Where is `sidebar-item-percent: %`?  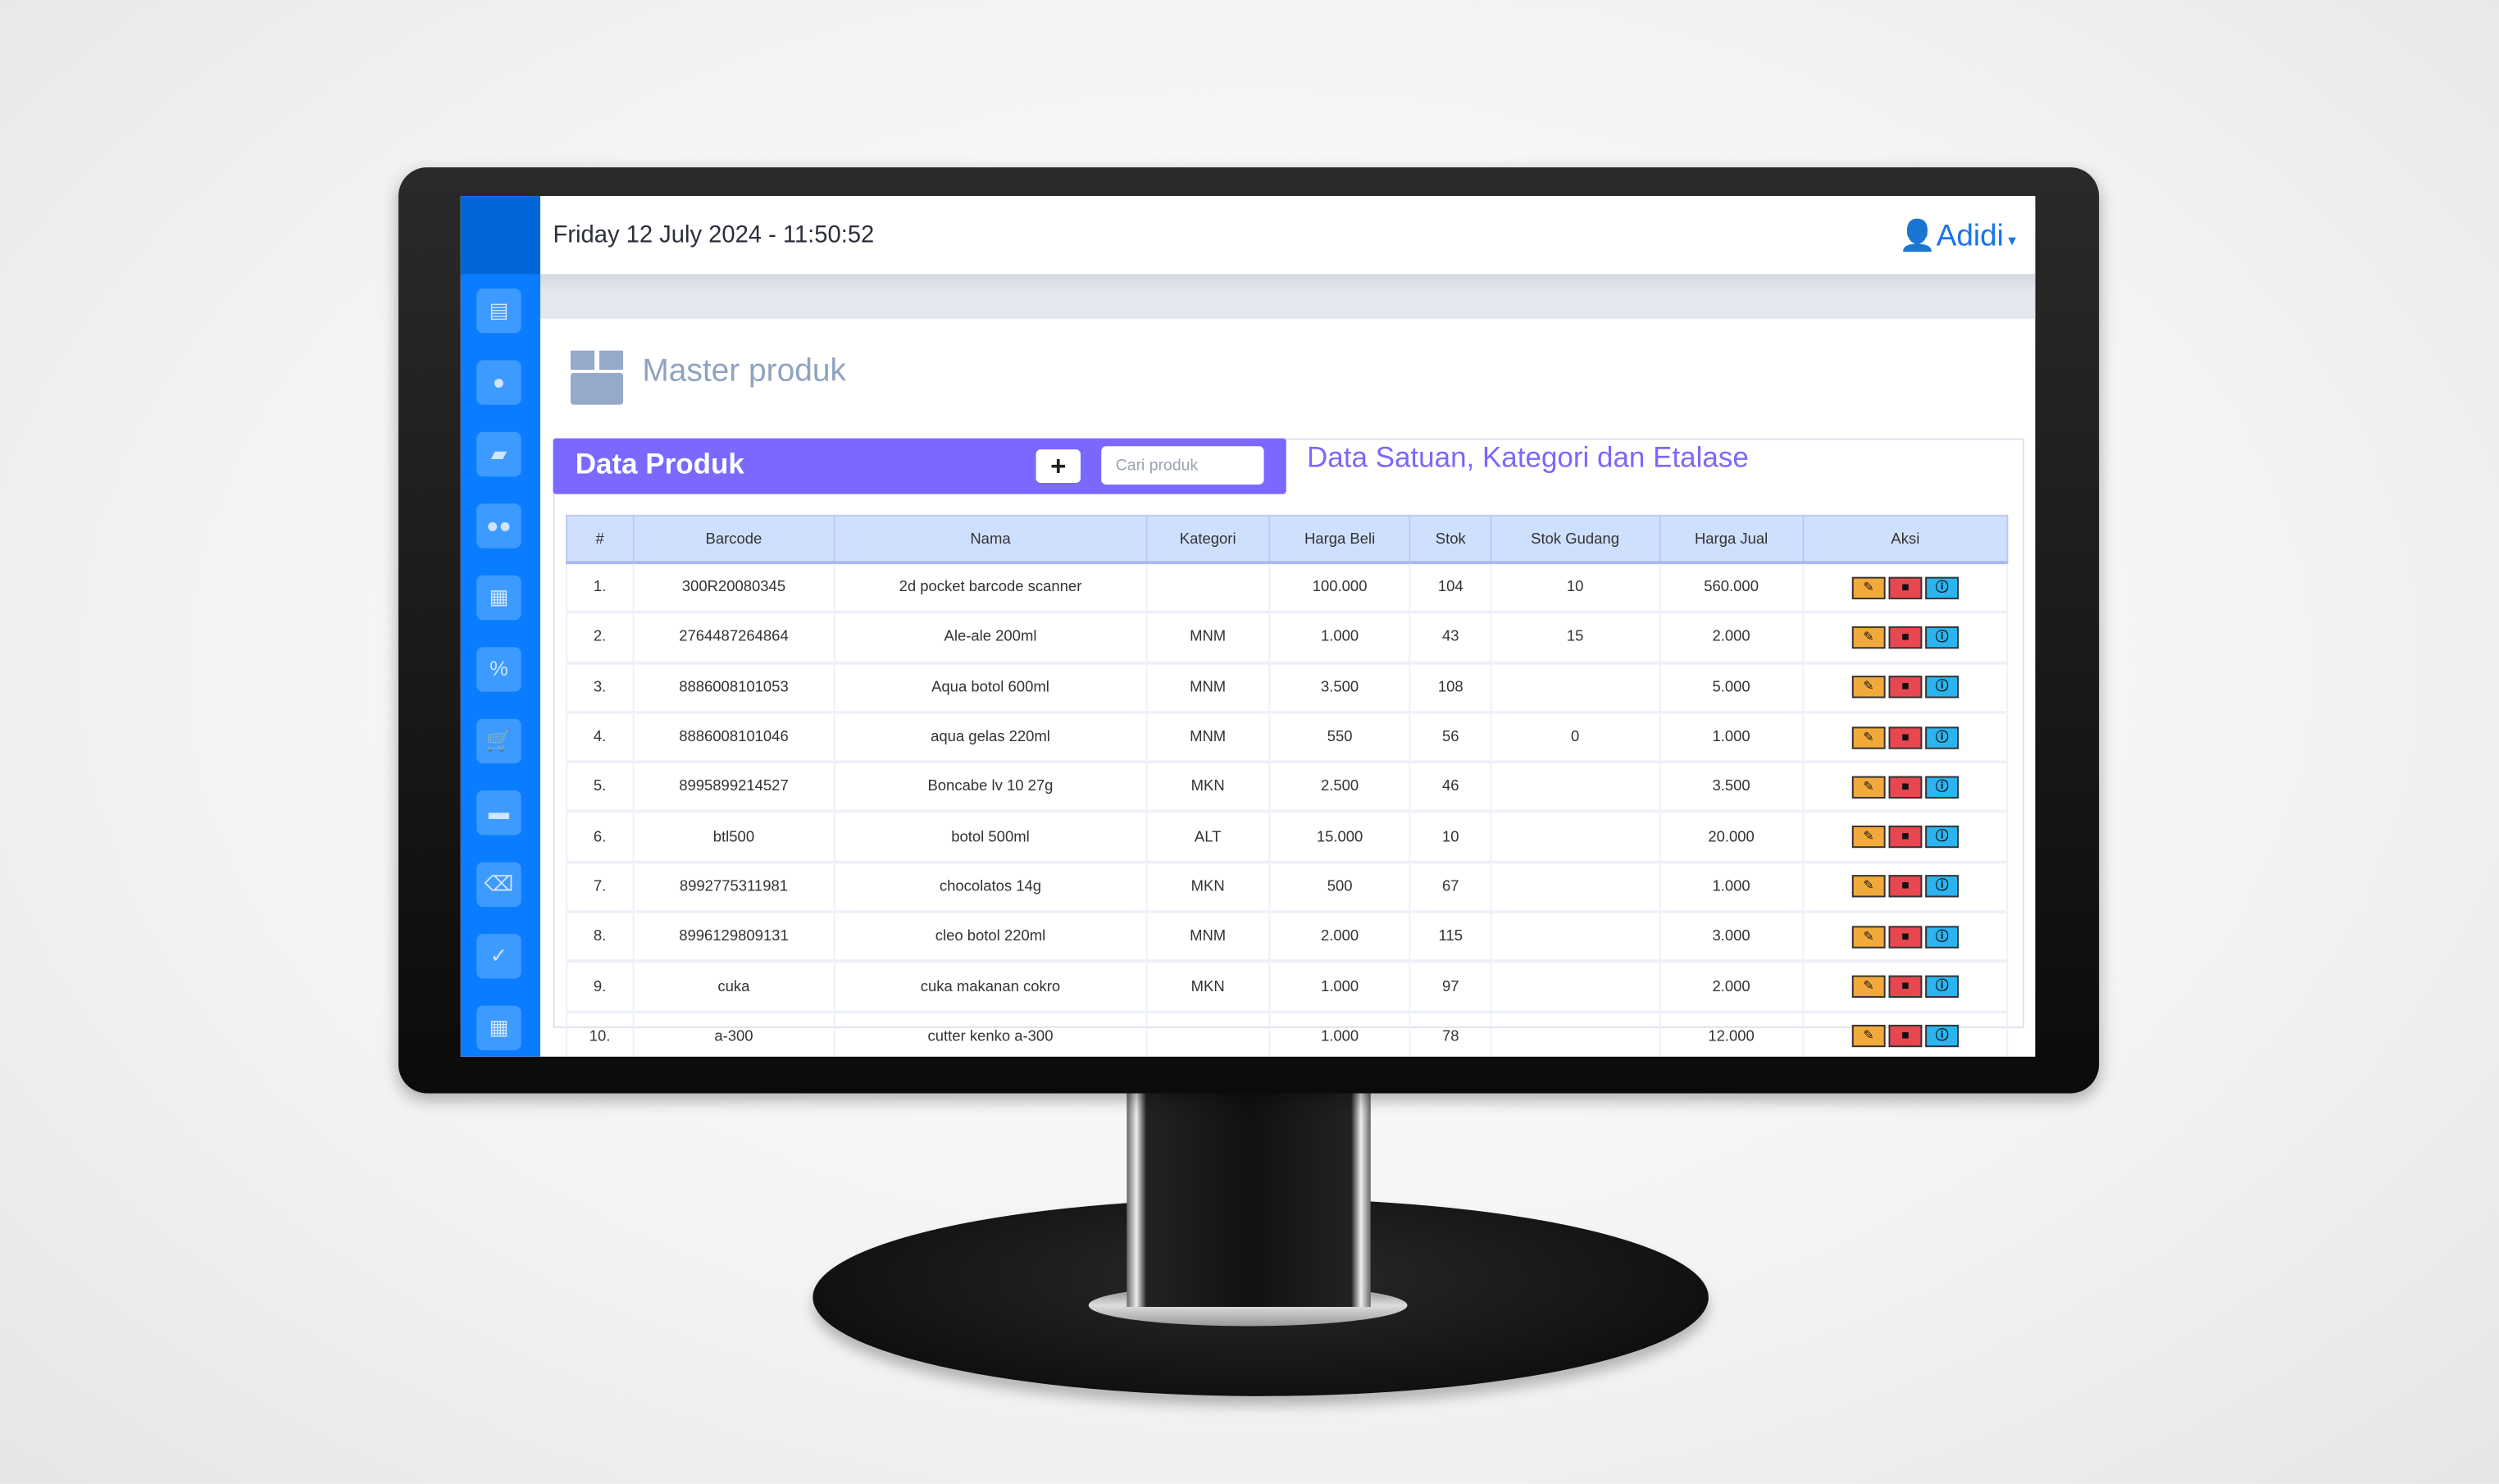 sidebar-item-percent: % is located at coordinates (498, 669).